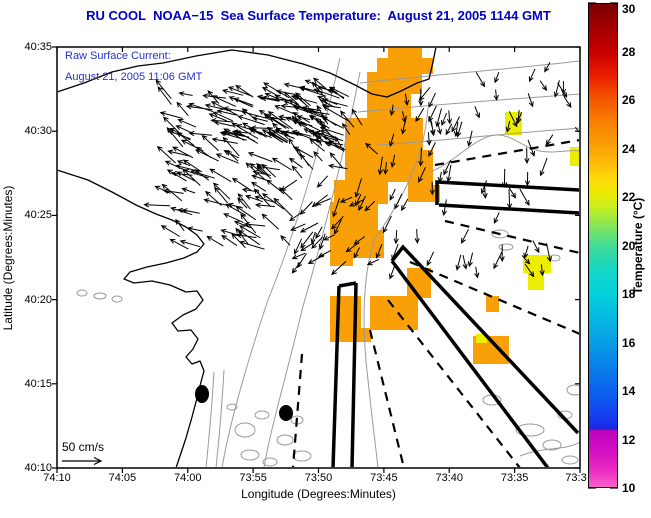  What do you see at coordinates (576, 478) in the screenshot?
I see `x-tick-label: 73:3` at bounding box center [576, 478].